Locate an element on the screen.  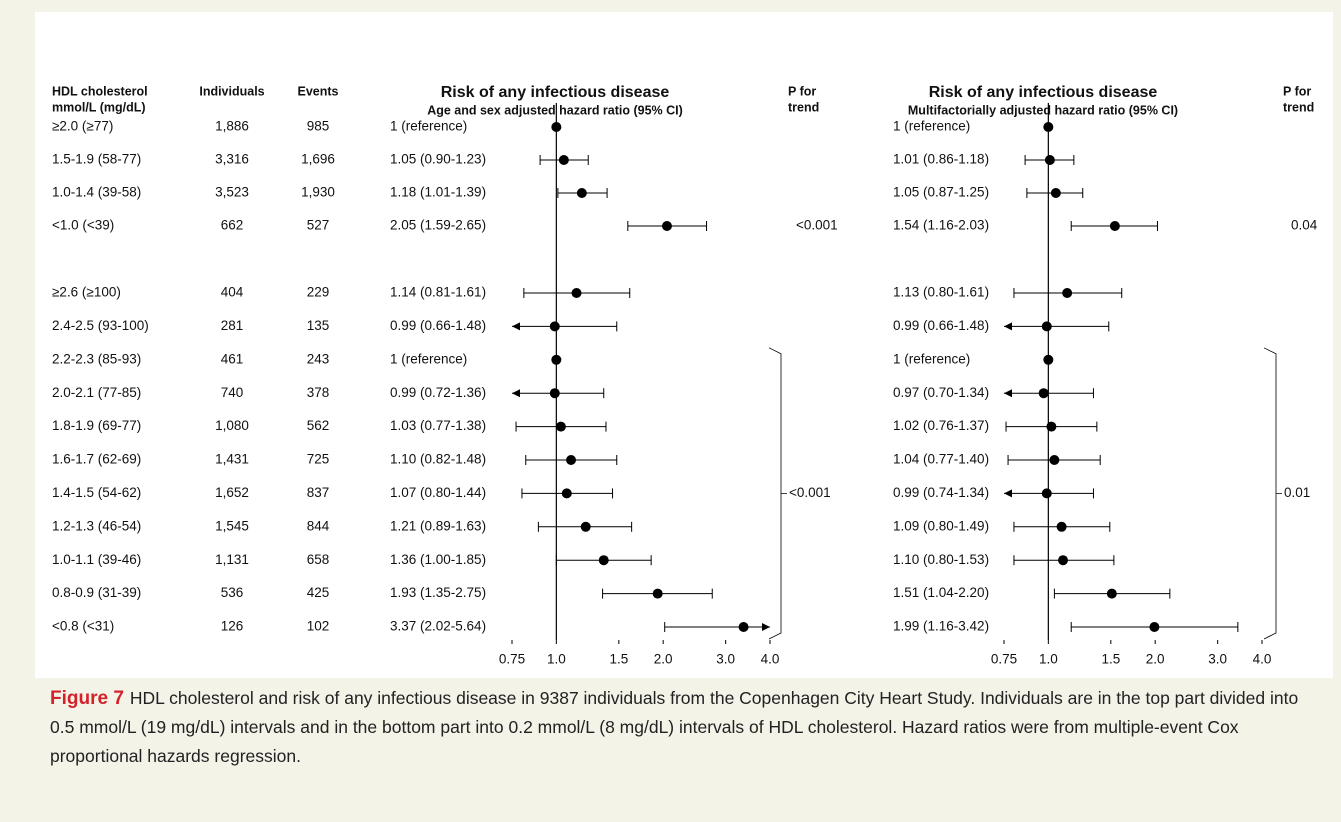
column-header: Individuals is located at coordinates (231, 91).